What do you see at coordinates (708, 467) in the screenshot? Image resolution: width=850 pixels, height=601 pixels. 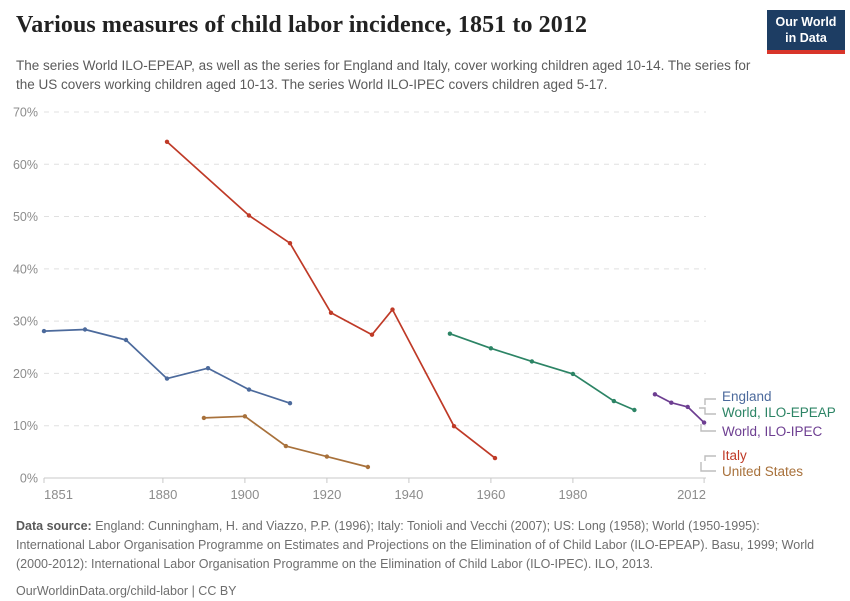 I see `legend-connector-united-states` at bounding box center [708, 467].